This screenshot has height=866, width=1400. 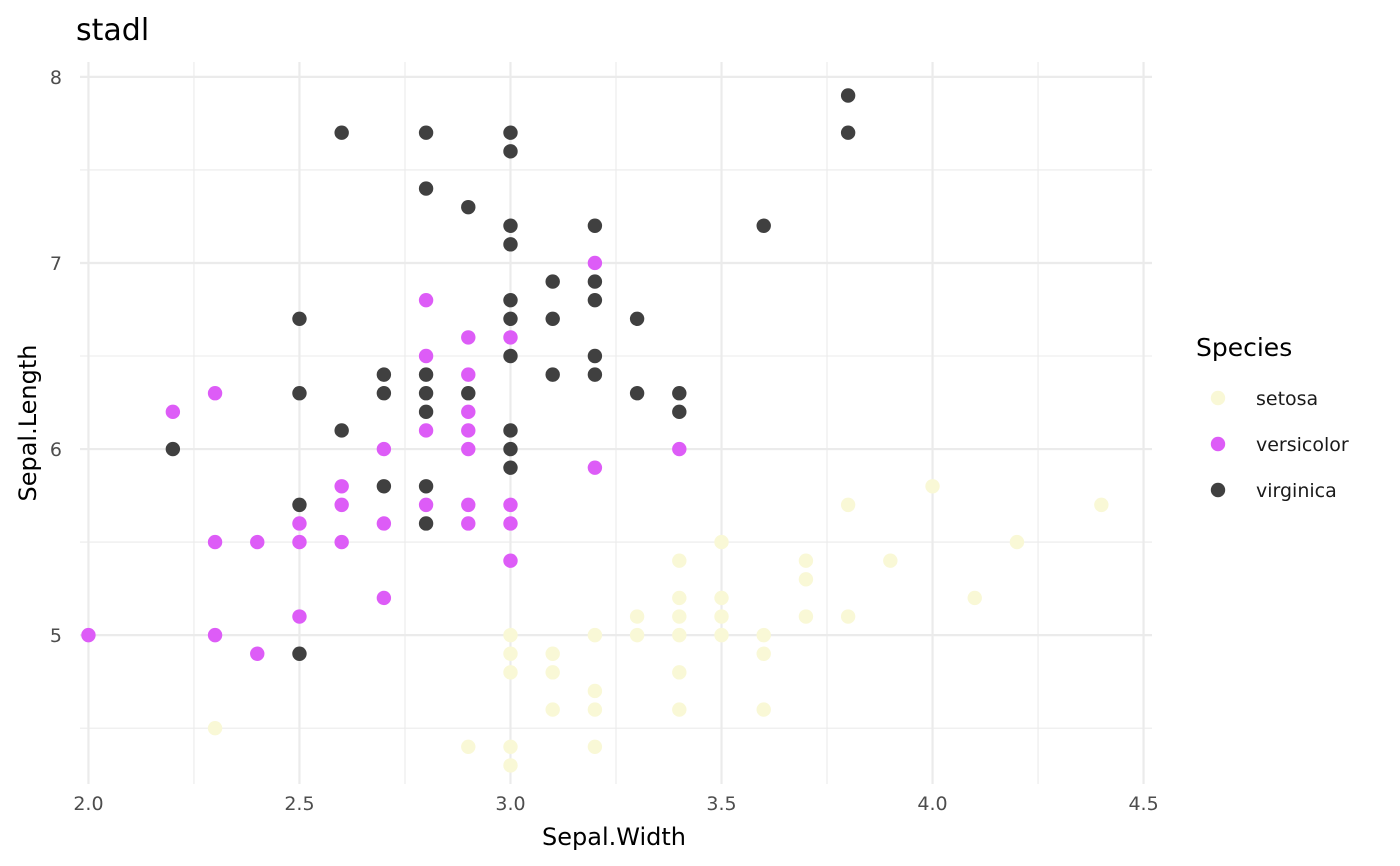 I want to click on y-axis-title: Sepal.Length, so click(x=28, y=422).